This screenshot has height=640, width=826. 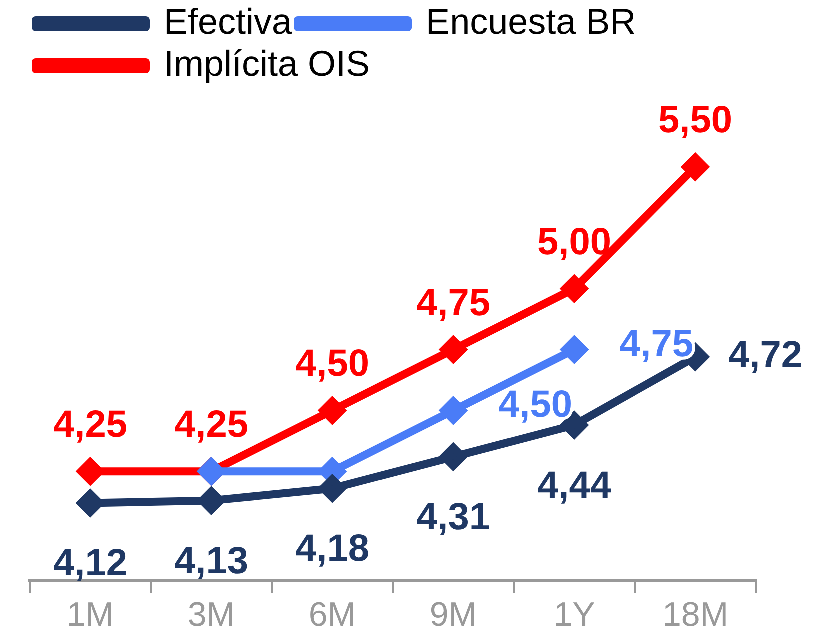 I want to click on x-tick-label: 1M, so click(x=90, y=615).